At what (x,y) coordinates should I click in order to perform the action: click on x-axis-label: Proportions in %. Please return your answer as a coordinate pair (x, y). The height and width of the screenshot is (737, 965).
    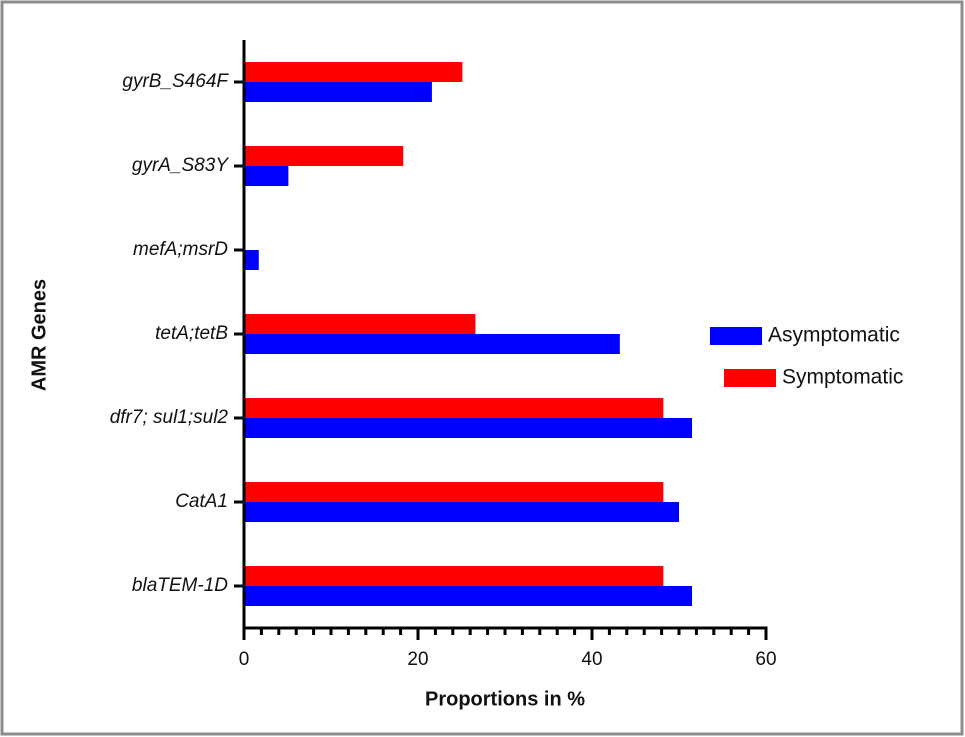
    Looking at the image, I should click on (505, 699).